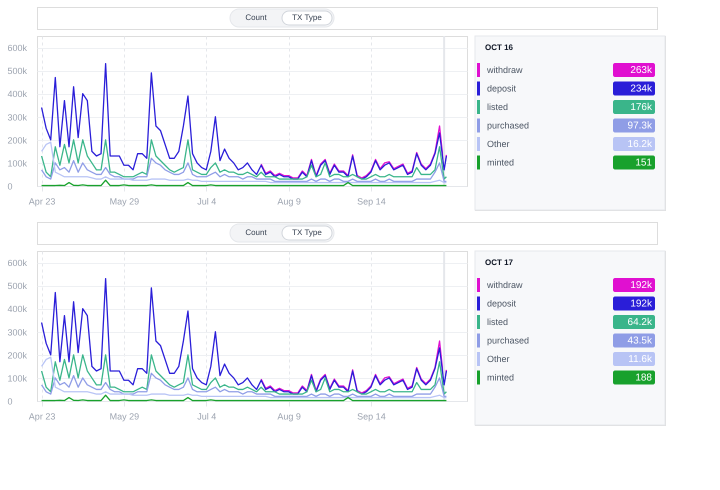 This screenshot has height=490, width=720. I want to click on legend-title: OCT 16, so click(499, 47).